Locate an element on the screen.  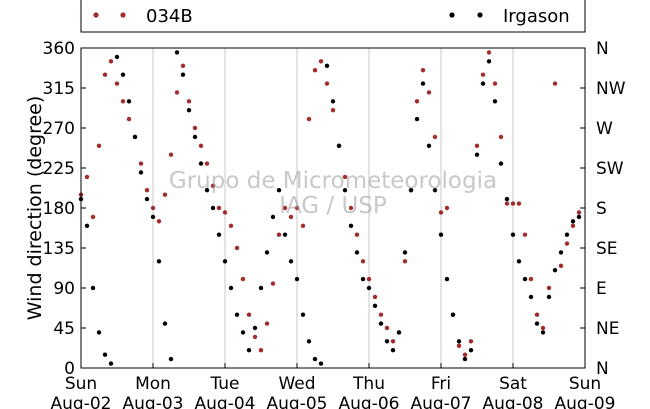
watermark-line-1: Grupo de Micrometeorologia is located at coordinates (333, 181).